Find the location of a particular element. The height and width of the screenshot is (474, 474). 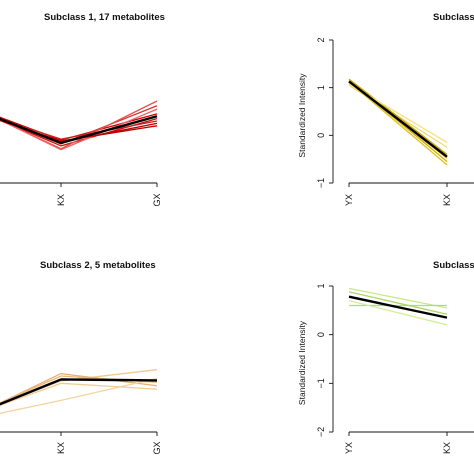

y-tick-label: −2 is located at coordinates (321, 432).